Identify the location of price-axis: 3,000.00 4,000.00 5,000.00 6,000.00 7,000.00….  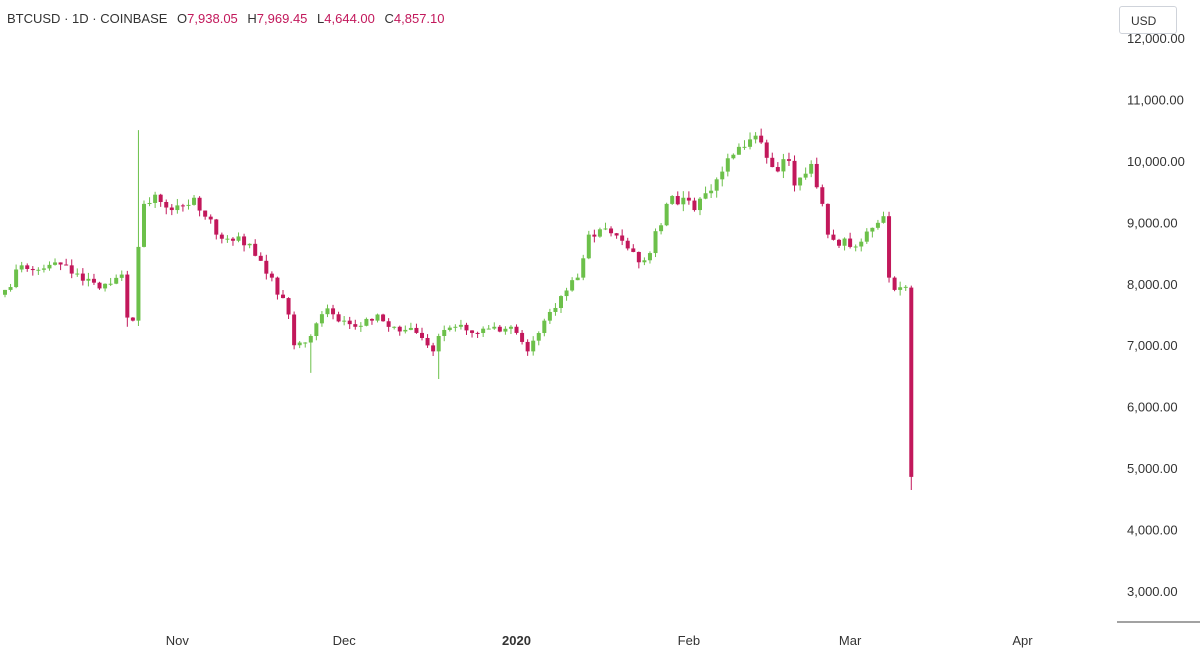
(1150, 328).